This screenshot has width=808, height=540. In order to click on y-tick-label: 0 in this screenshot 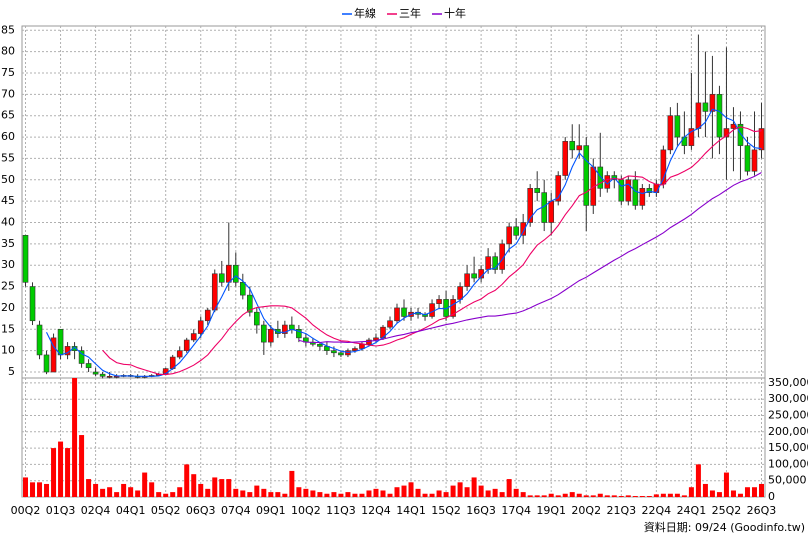, I will do `click(771, 496)`.